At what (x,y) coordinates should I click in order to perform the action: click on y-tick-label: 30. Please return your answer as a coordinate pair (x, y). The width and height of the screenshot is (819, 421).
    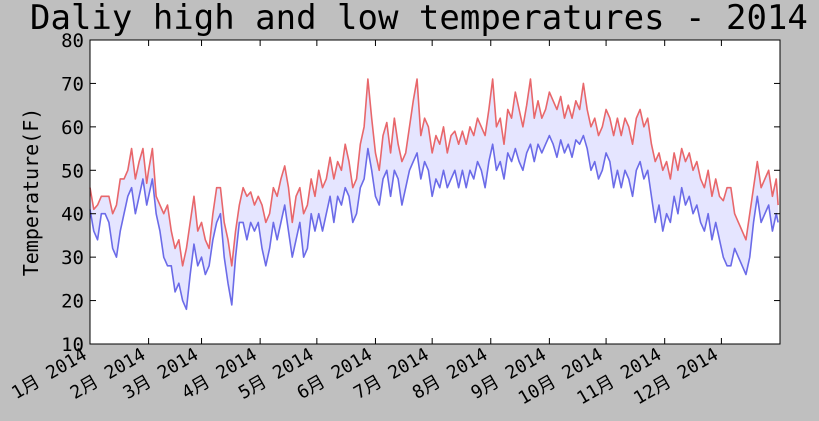
    Looking at the image, I should click on (72, 258).